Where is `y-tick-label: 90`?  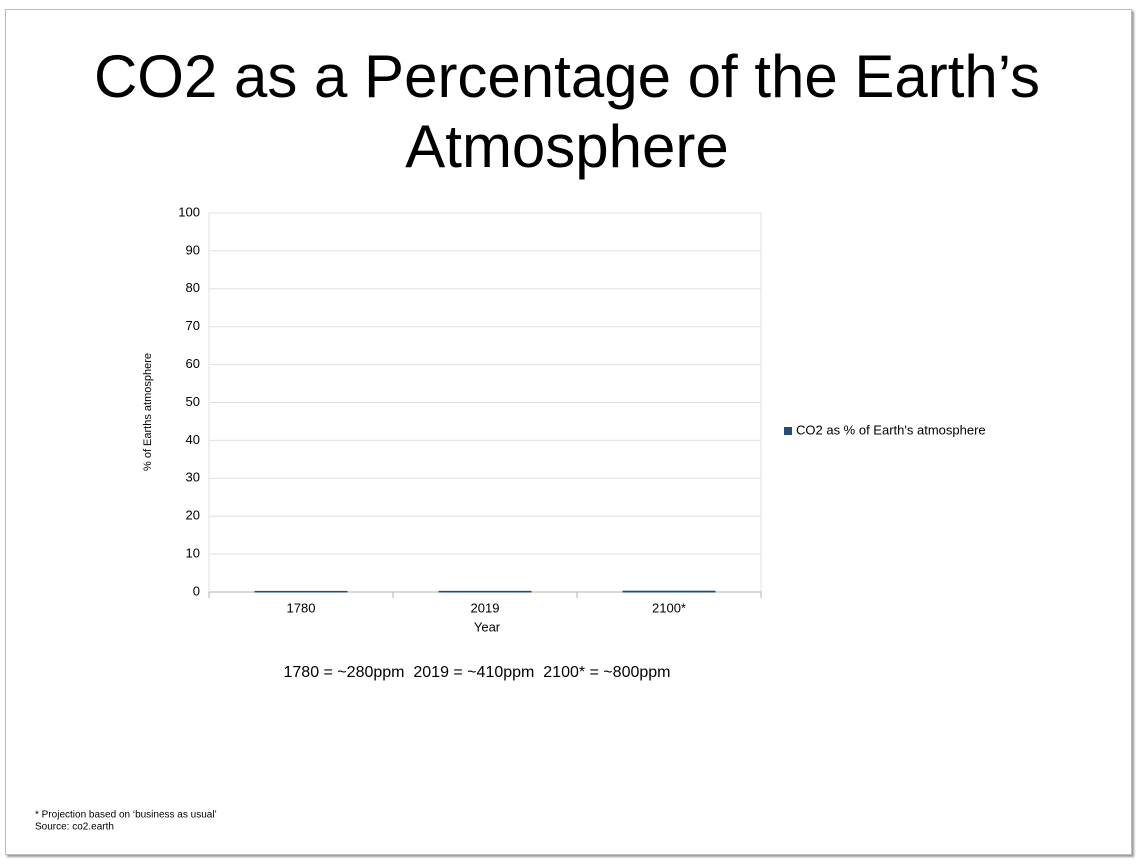
y-tick-label: 90 is located at coordinates (193, 249).